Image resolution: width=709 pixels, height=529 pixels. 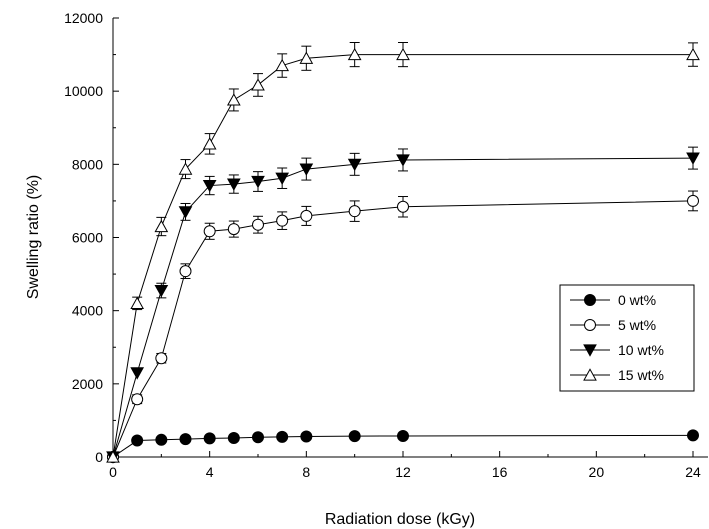 I want to click on x-tick-label: 20, so click(x=597, y=472).